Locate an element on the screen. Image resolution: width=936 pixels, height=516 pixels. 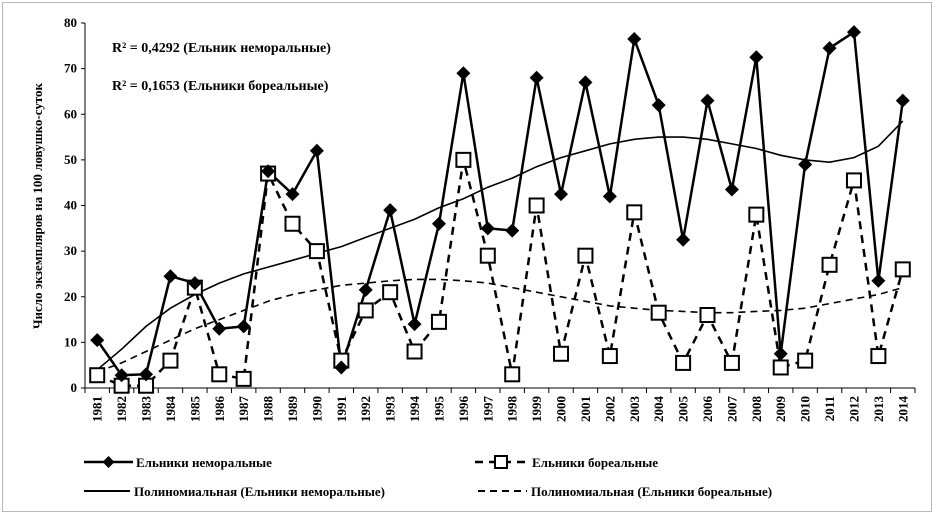
y-tick-label: 80 is located at coordinates (70, 22).